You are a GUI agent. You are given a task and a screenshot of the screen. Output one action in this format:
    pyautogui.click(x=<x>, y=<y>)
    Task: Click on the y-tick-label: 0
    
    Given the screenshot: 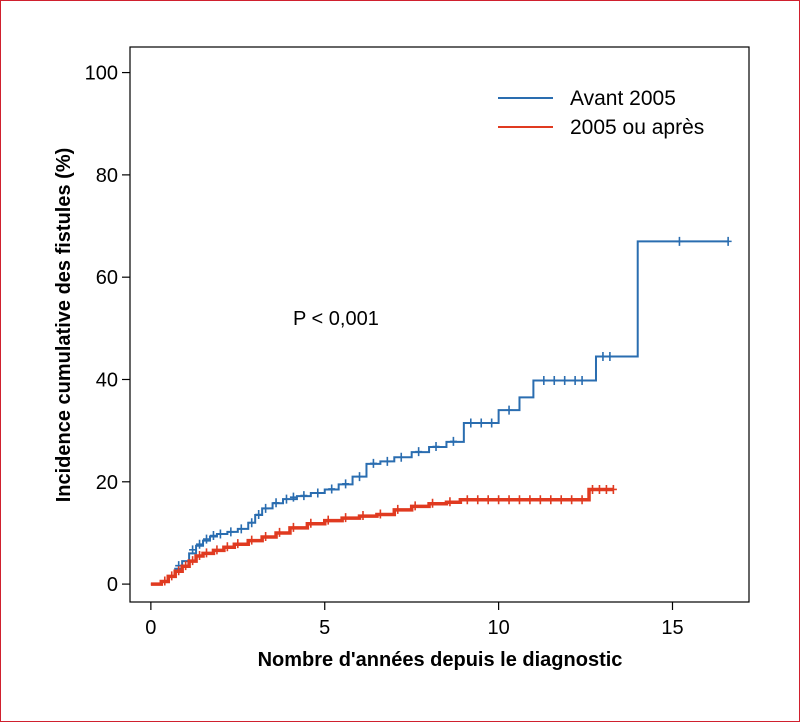 What is the action you would take?
    pyautogui.click(x=112, y=585)
    